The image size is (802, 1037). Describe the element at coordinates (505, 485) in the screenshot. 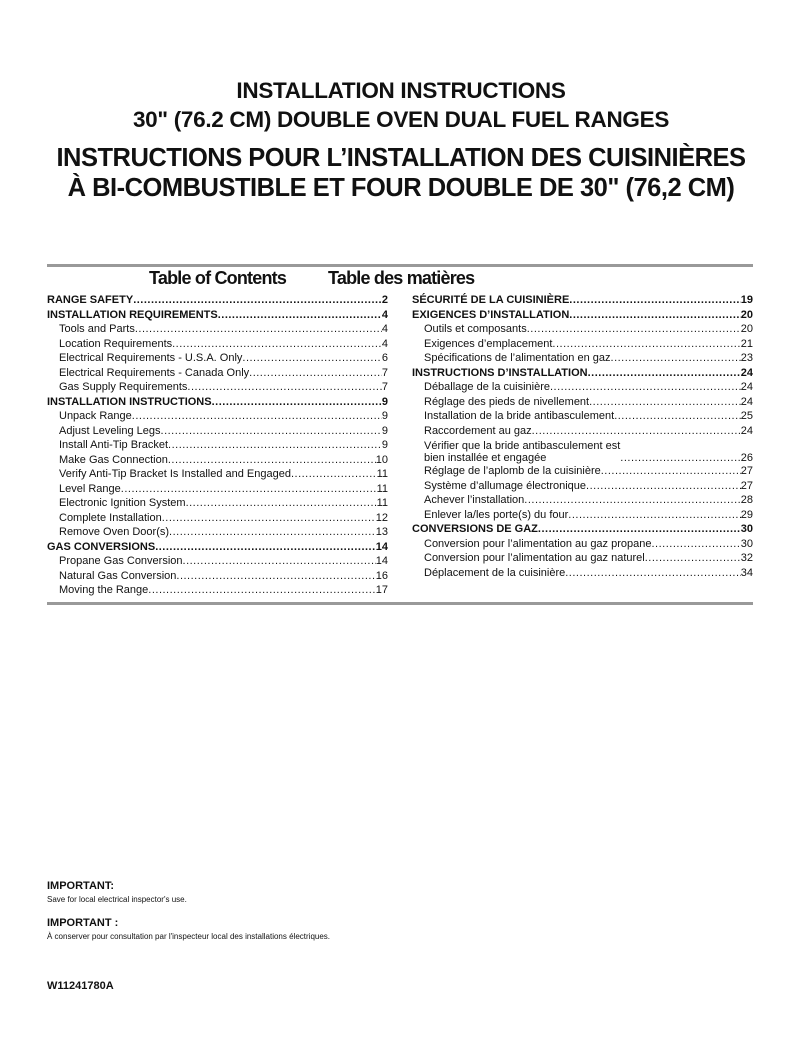

I see `toc-entry-label: Système d’allumage électronique` at that location.